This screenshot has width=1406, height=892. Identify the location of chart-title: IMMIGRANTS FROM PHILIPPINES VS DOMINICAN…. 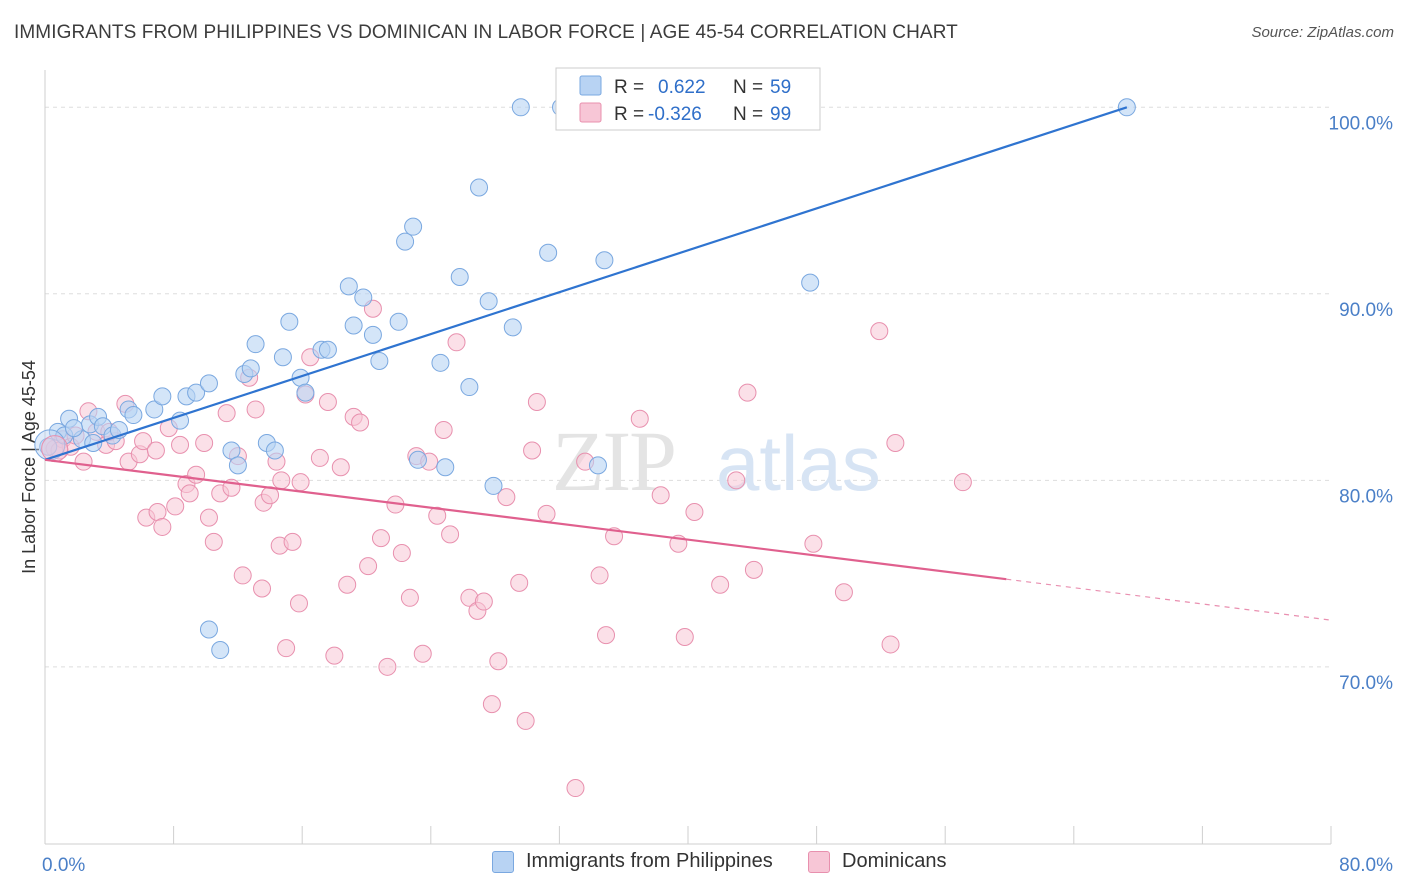
(486, 32).